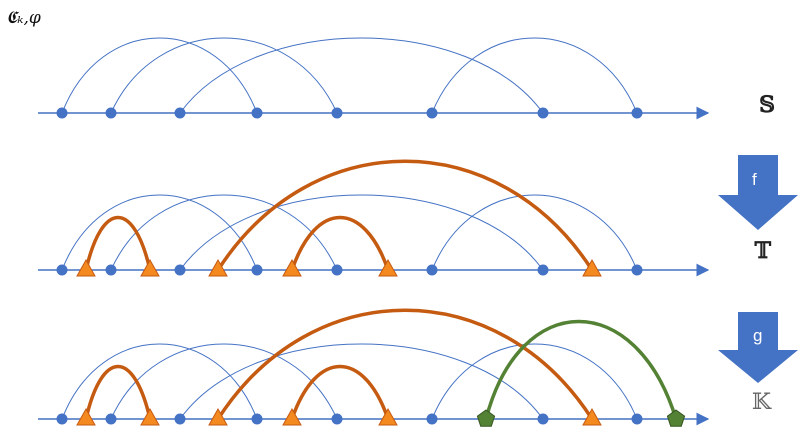 The image size is (811, 438). What do you see at coordinates (754, 179) in the screenshot?
I see `arrow-label-f: f` at bounding box center [754, 179].